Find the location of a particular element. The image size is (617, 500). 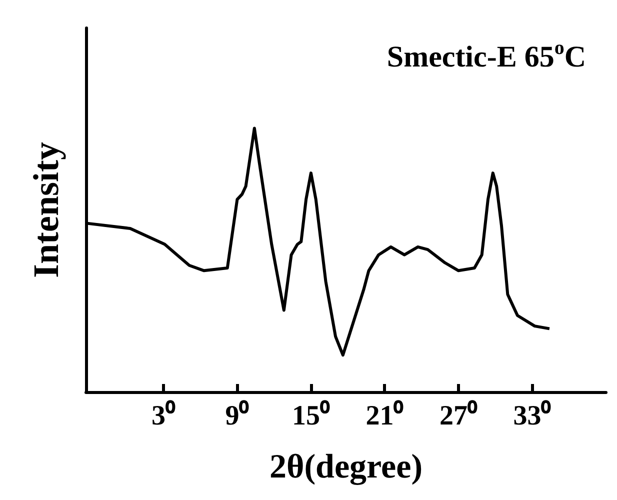

x-tick-label: 15⁰ is located at coordinates (311, 416).